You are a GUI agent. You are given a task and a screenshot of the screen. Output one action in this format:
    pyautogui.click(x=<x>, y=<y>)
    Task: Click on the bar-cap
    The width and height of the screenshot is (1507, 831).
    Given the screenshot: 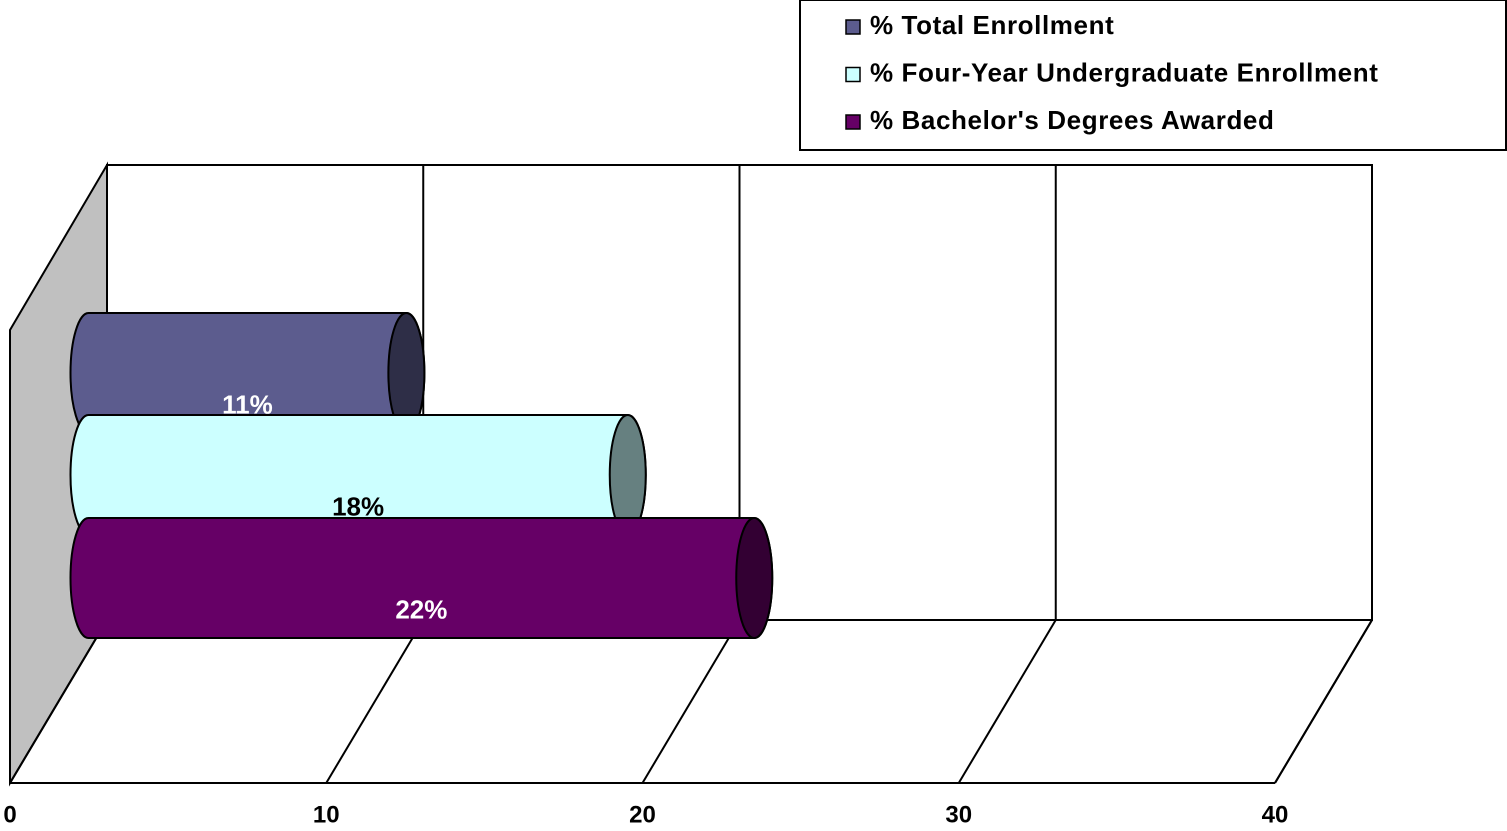 What is the action you would take?
    pyautogui.click(x=754, y=578)
    